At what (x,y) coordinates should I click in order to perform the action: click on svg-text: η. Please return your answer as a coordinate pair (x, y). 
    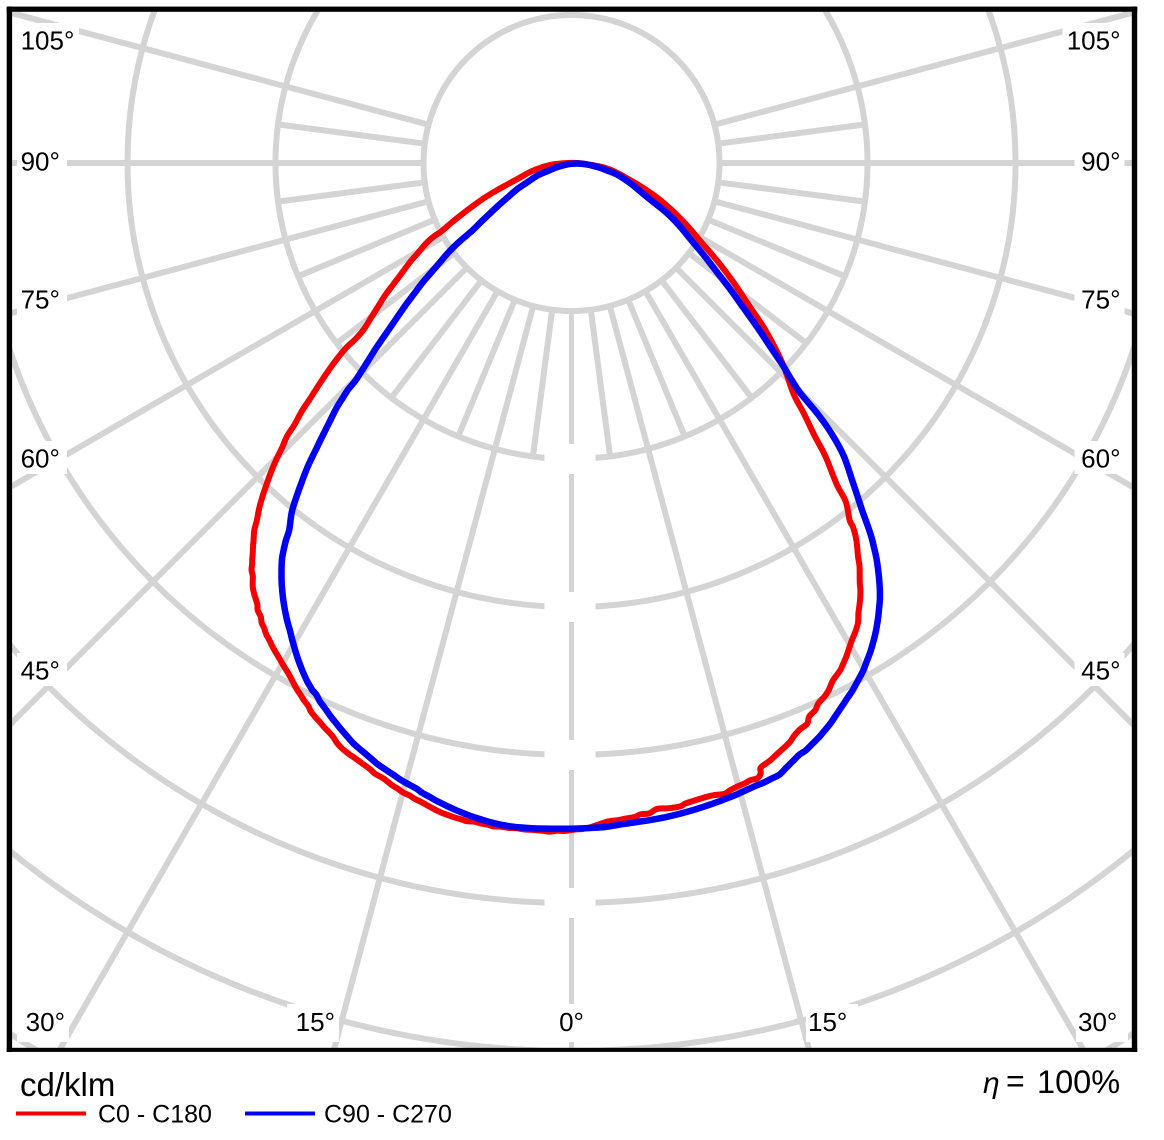
    Looking at the image, I should click on (991, 1083).